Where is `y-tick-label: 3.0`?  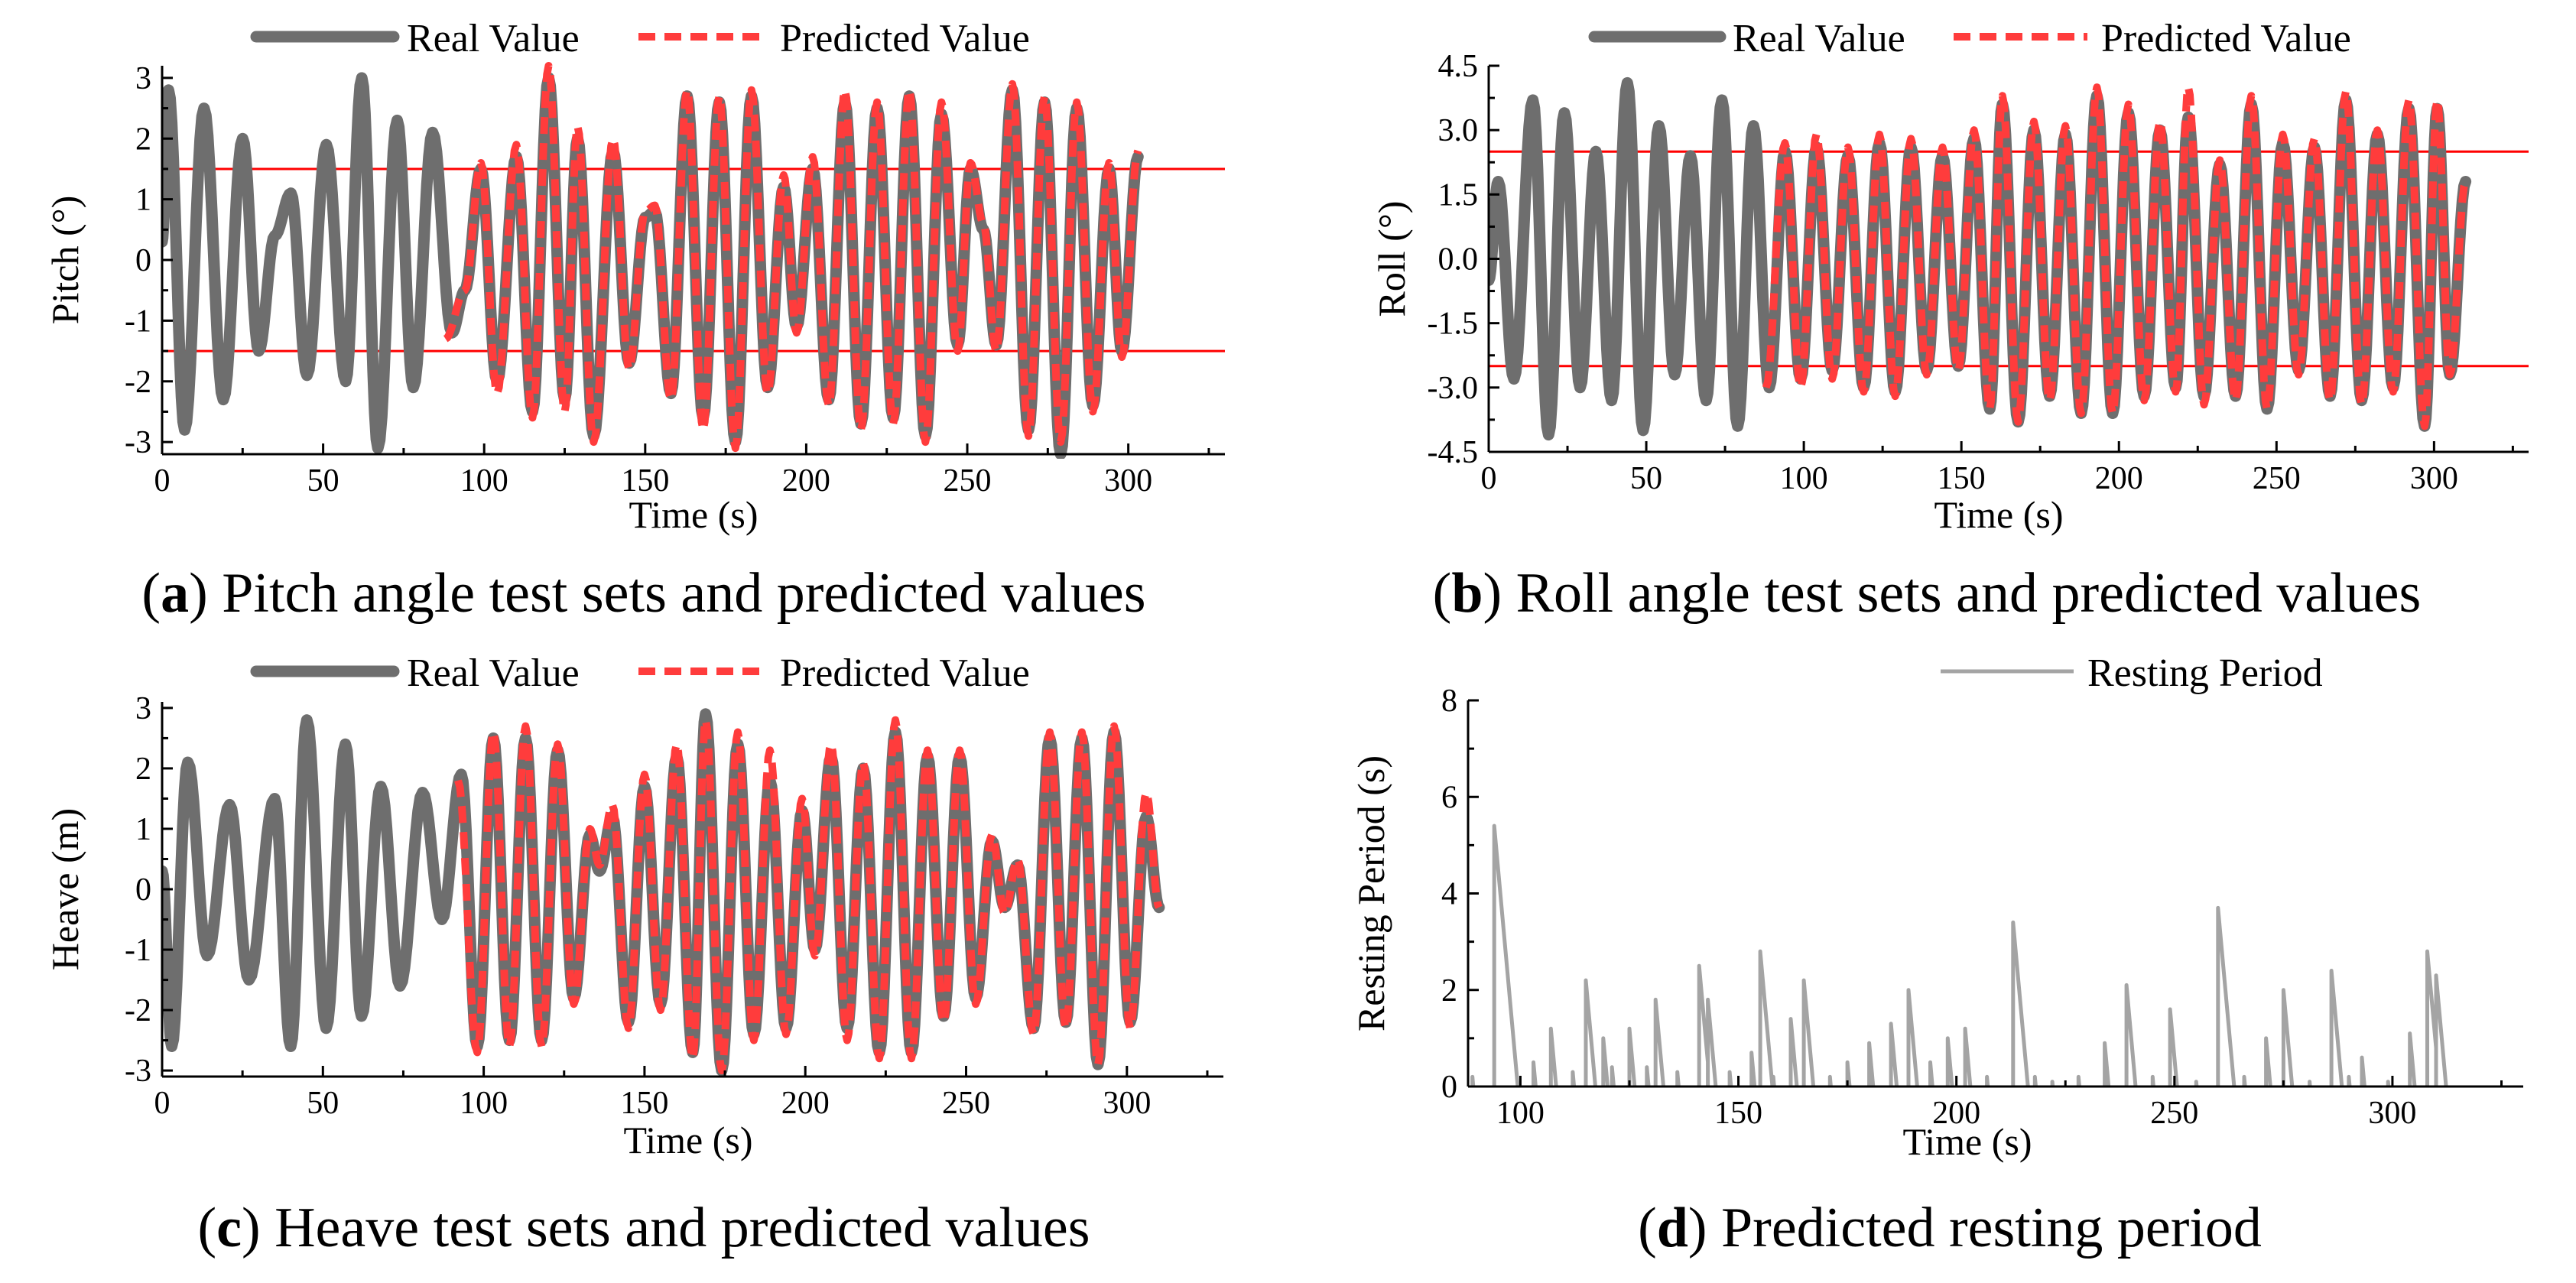 y-tick-label: 3.0 is located at coordinates (1459, 131).